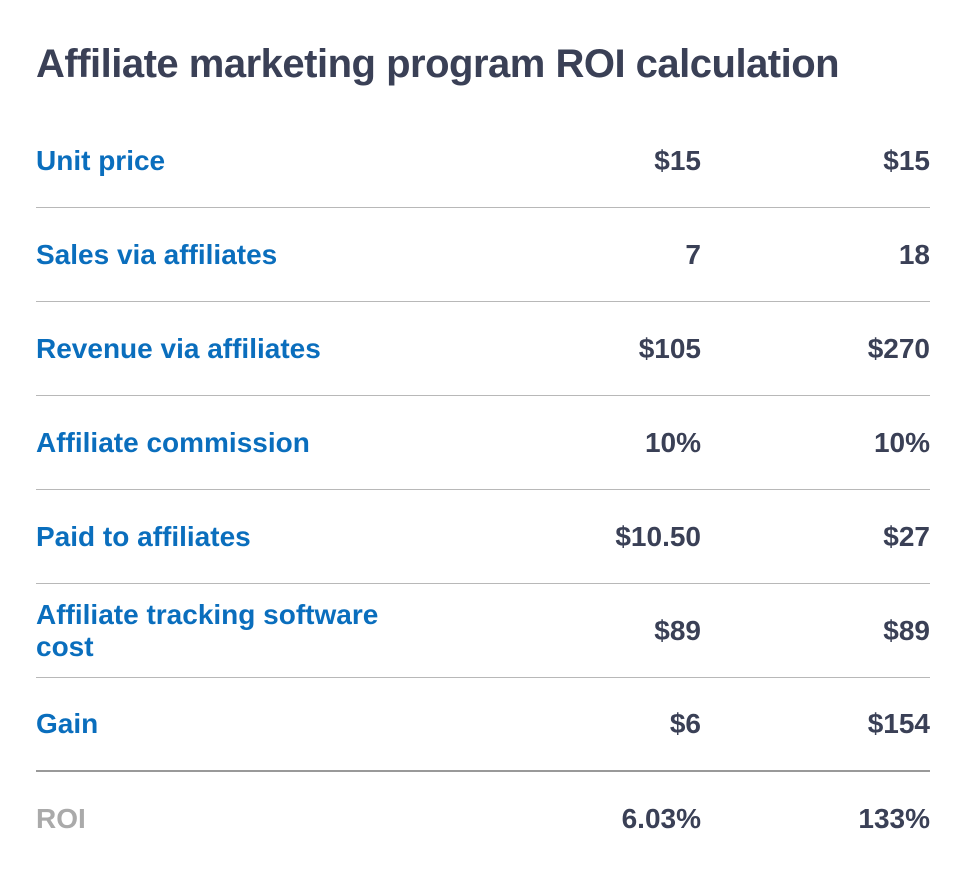 This screenshot has height=882, width=966. I want to click on table-row: Gain $6 $154, so click(483, 725).